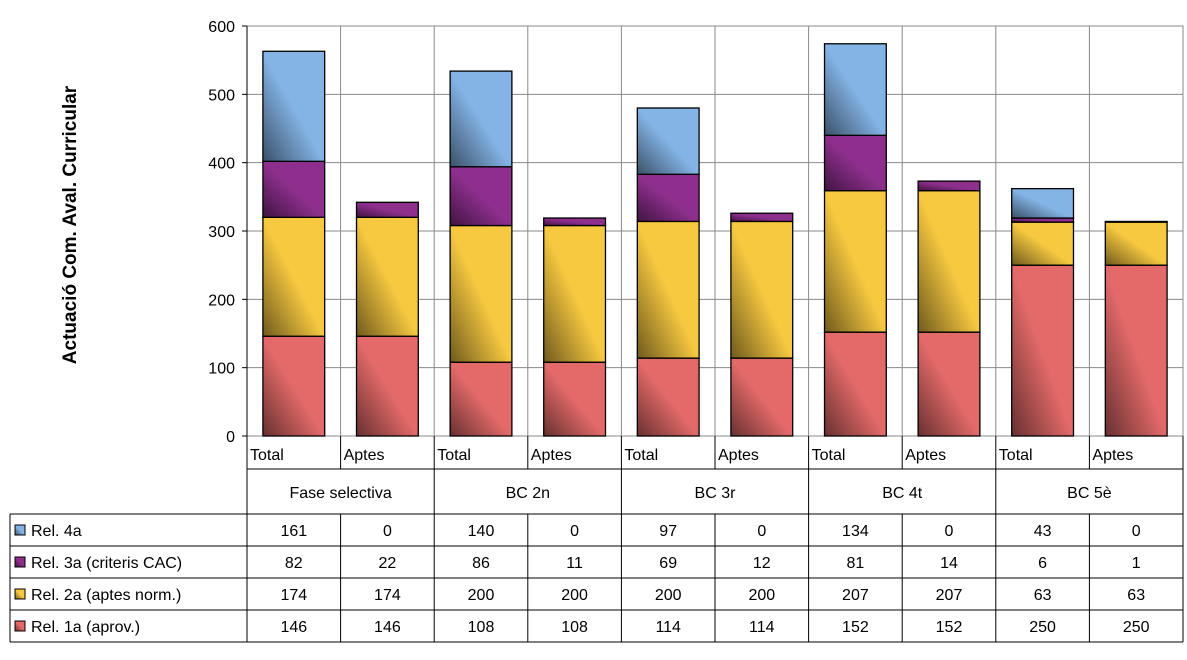 Image resolution: width=1187 pixels, height=660 pixels. What do you see at coordinates (221, 164) in the screenshot?
I see `y-tick-label: 400` at bounding box center [221, 164].